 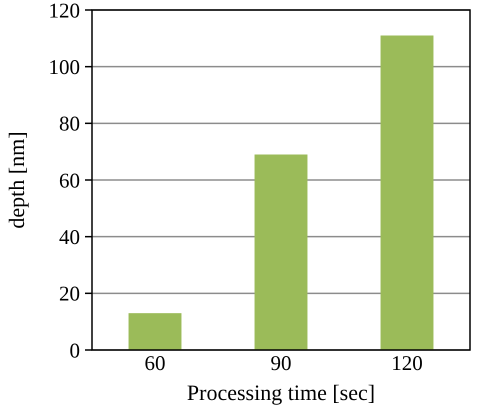 What do you see at coordinates (69, 237) in the screenshot?
I see `y-tick-label: 40` at bounding box center [69, 237].